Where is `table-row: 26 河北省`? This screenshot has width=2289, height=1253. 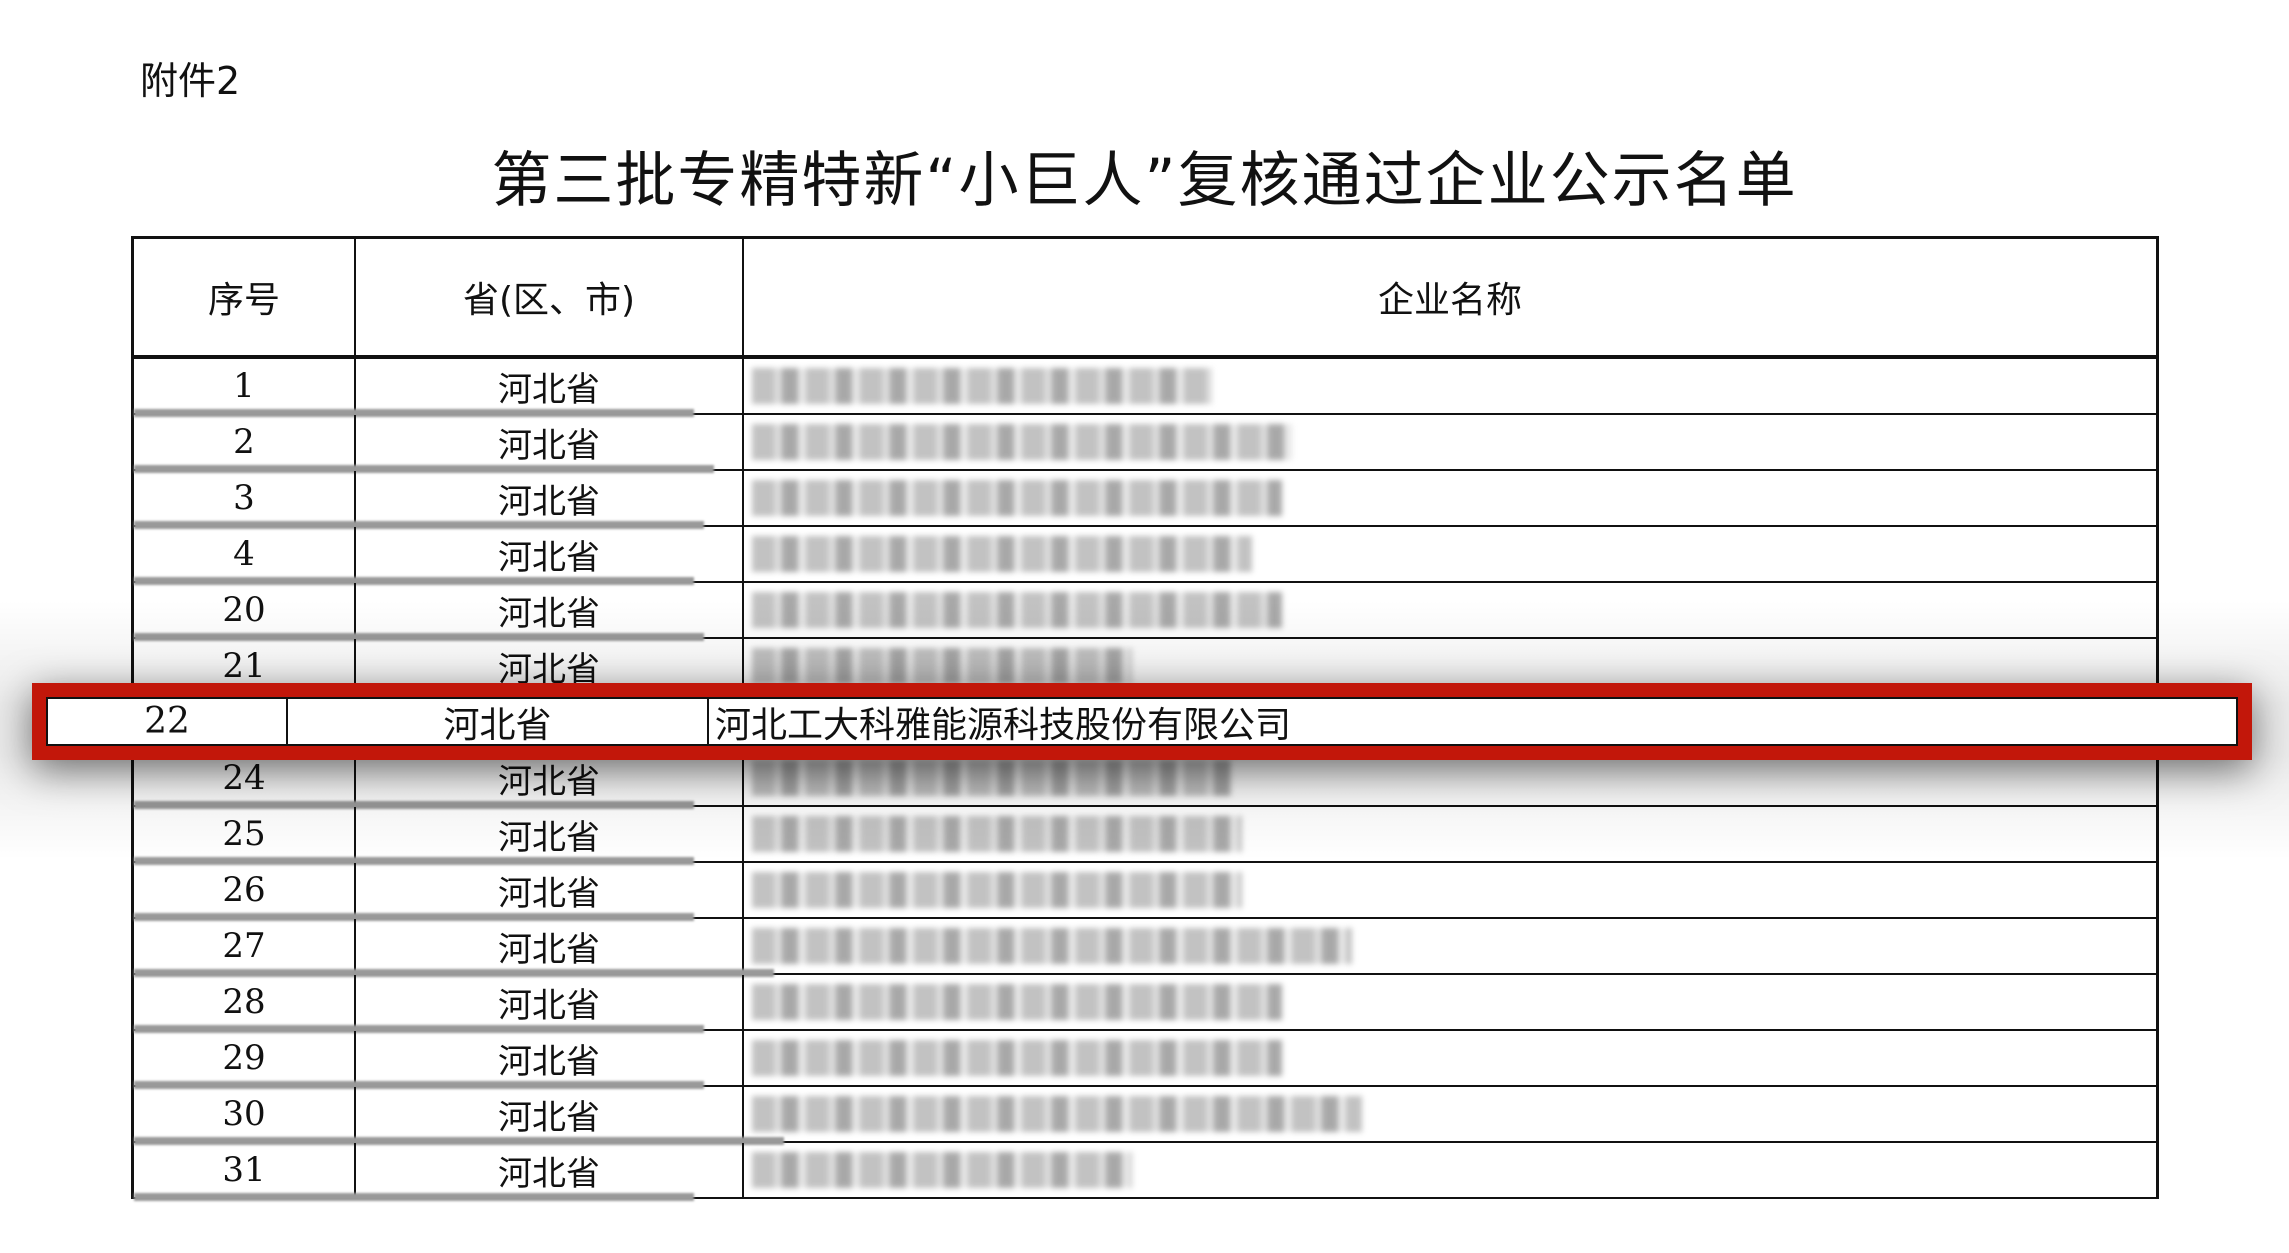
table-row: 26 河北省 is located at coordinates (1145, 892).